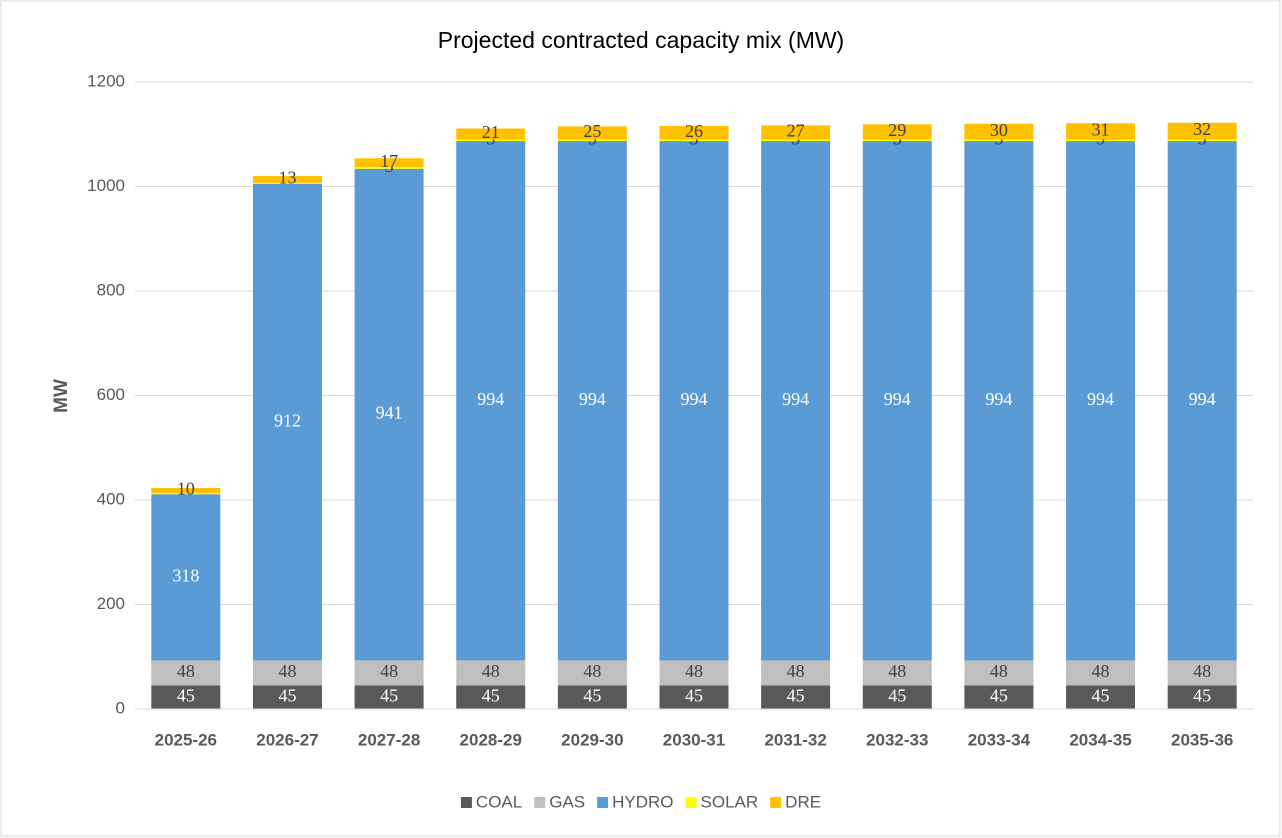  I want to click on data-label: 25, so click(592, 131).